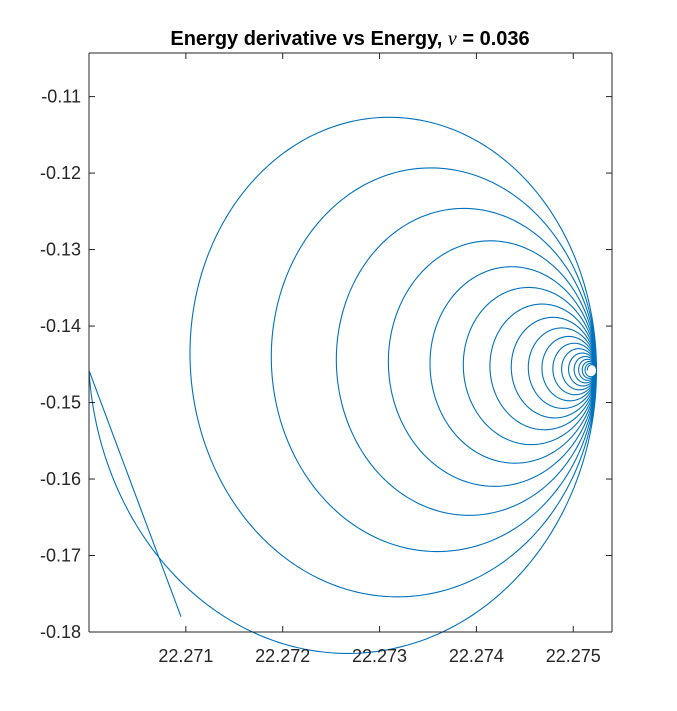 Image resolution: width=677 pixels, height=711 pixels. What do you see at coordinates (573, 656) in the screenshot?
I see `x-tick-label: 22.275` at bounding box center [573, 656].